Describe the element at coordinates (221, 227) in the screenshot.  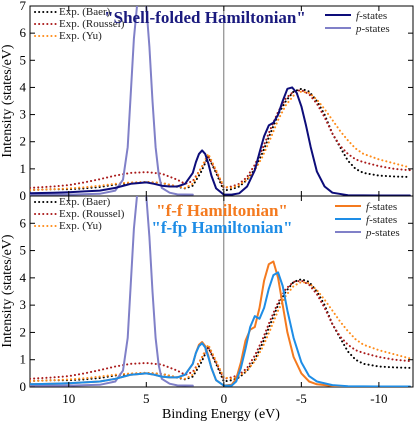
I see `bottom-panel-subtitle: "f-fp Hamiltonian"` at that location.